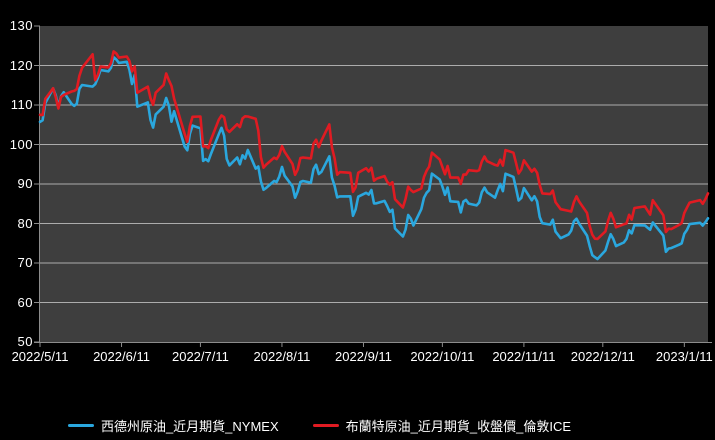  What do you see at coordinates (21, 144) in the screenshot?
I see `y-axis-tick-label: 100` at bounding box center [21, 144].